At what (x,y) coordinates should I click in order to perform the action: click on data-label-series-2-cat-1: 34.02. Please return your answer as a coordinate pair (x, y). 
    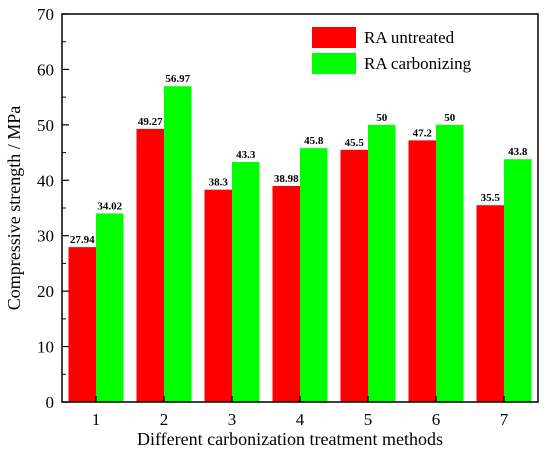
    Looking at the image, I should click on (109, 206).